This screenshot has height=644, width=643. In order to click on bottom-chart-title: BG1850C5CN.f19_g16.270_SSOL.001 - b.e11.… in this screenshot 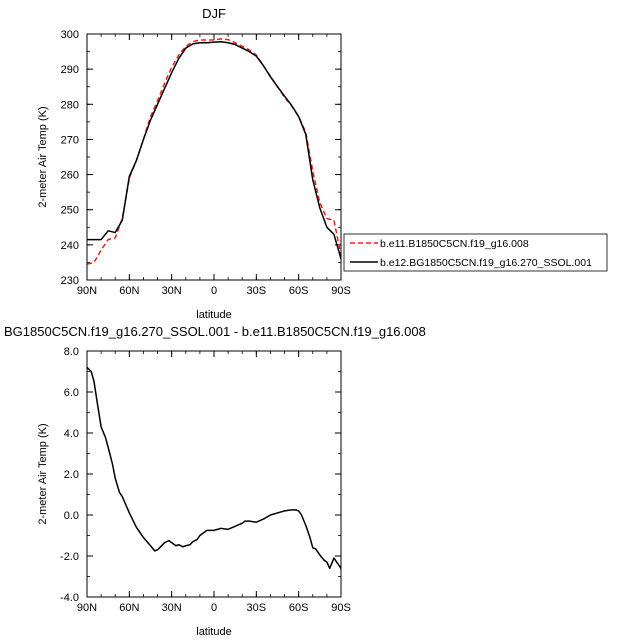, I will do `click(215, 331)`.